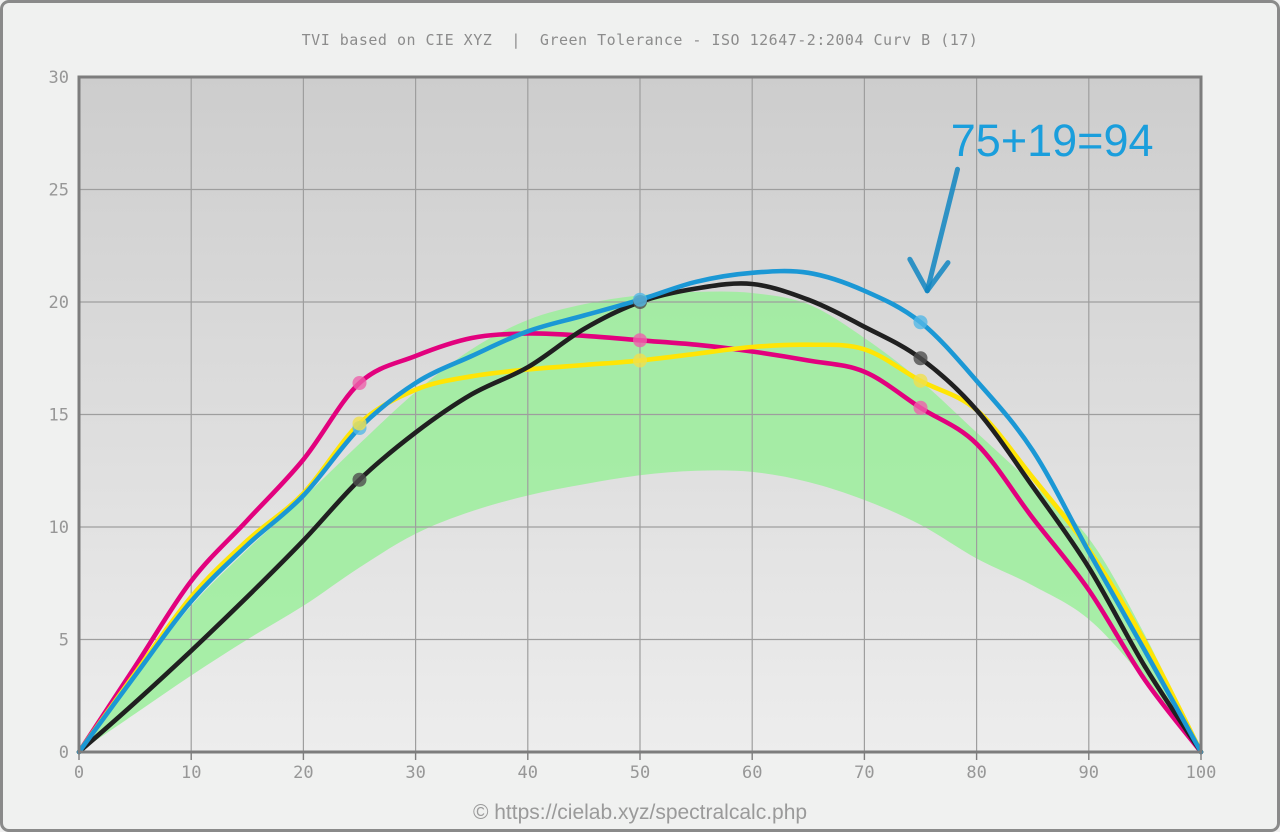  I want to click on annotation-text: 75+19=94, so click(1052, 140).